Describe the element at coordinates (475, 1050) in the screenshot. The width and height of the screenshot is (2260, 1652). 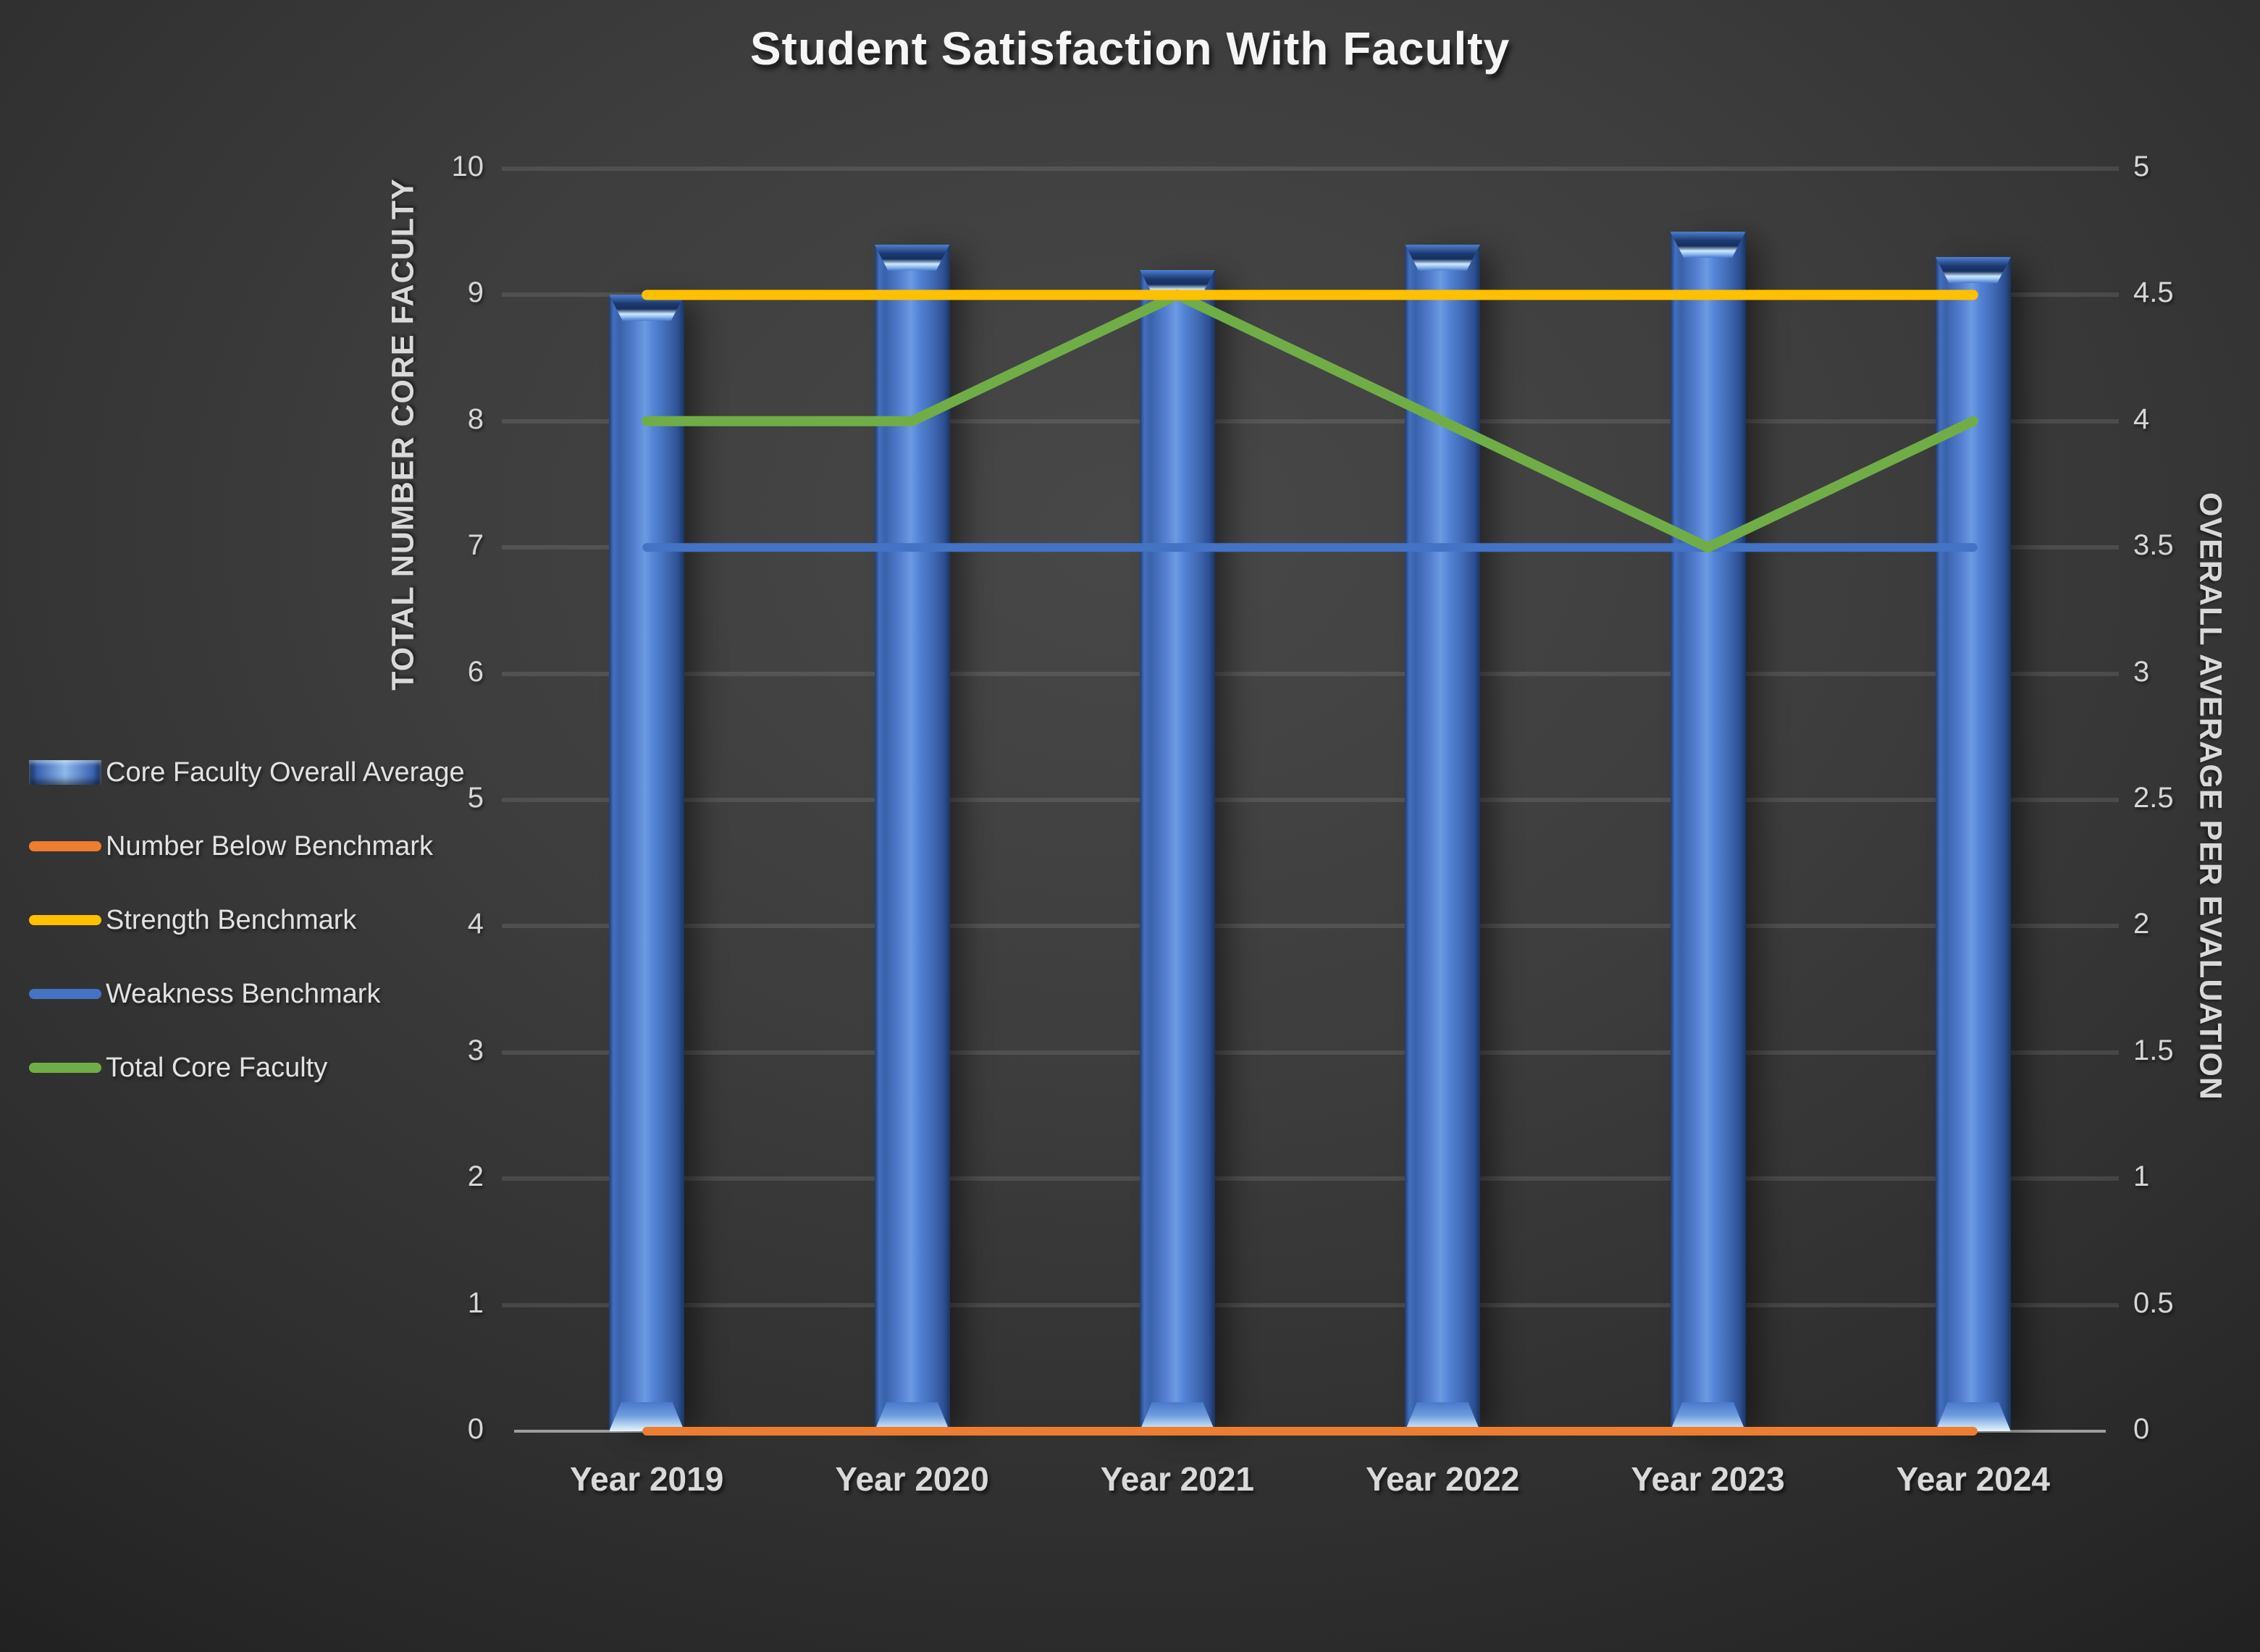
I see `left-axis-tick-label: 3` at that location.